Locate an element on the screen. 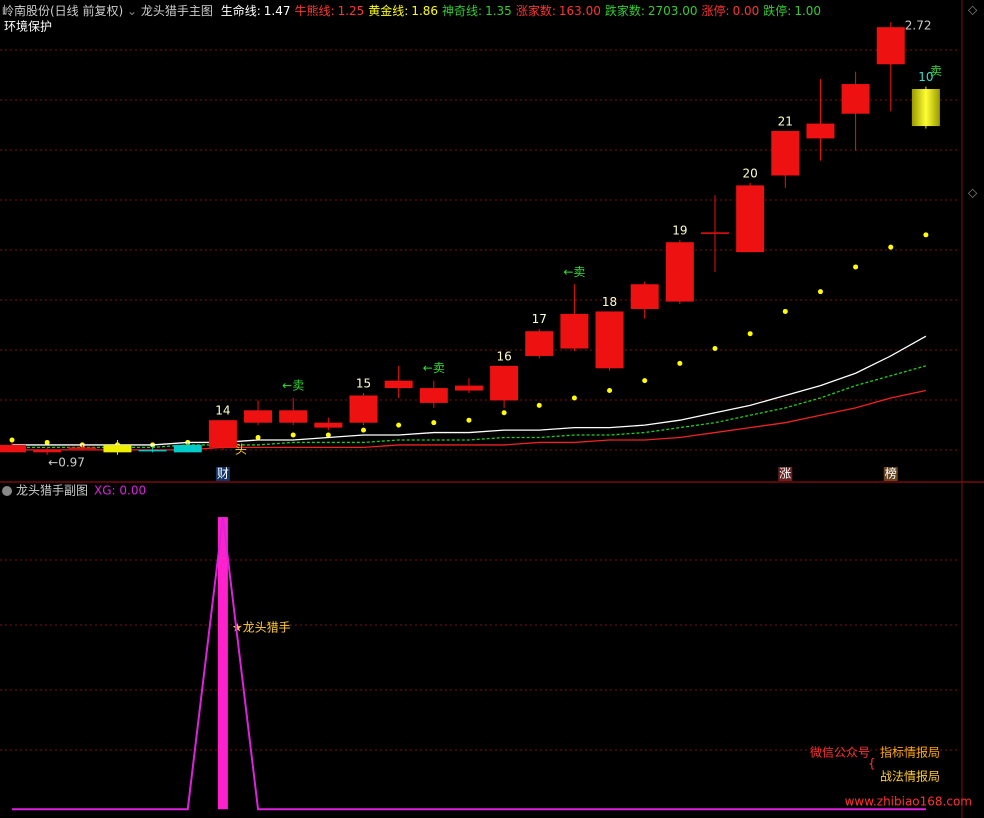  marker: 榜 is located at coordinates (891, 473).